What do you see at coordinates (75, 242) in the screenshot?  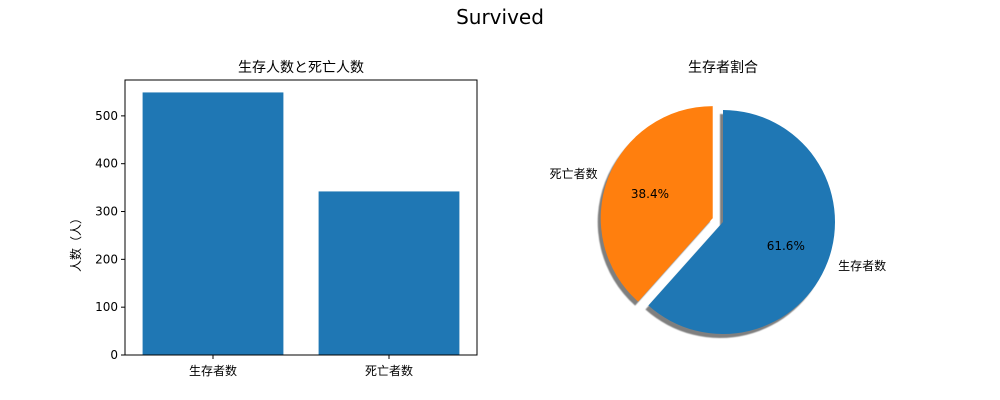 I see `bar-chart-ylabel: 人数（人）` at bounding box center [75, 242].